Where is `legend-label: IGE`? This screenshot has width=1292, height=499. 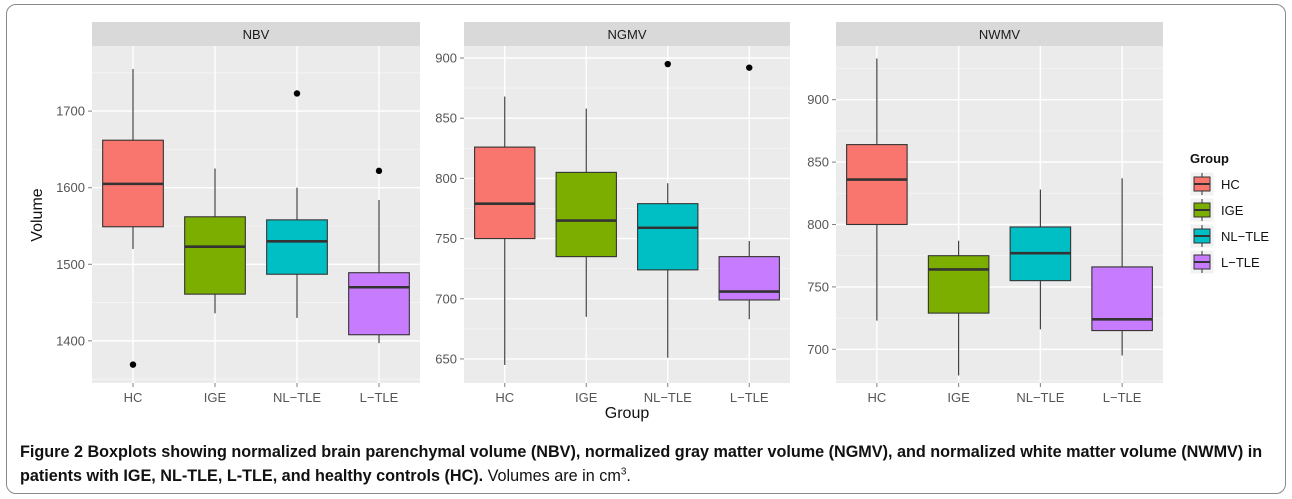 legend-label: IGE is located at coordinates (1232, 210).